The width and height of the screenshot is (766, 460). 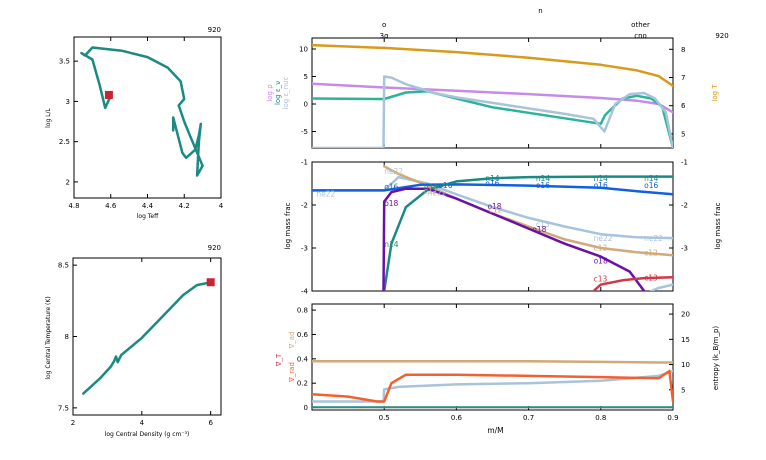 What do you see at coordinates (221, 206) in the screenshot?
I see `hr-x-tick-label: 4` at bounding box center [221, 206].